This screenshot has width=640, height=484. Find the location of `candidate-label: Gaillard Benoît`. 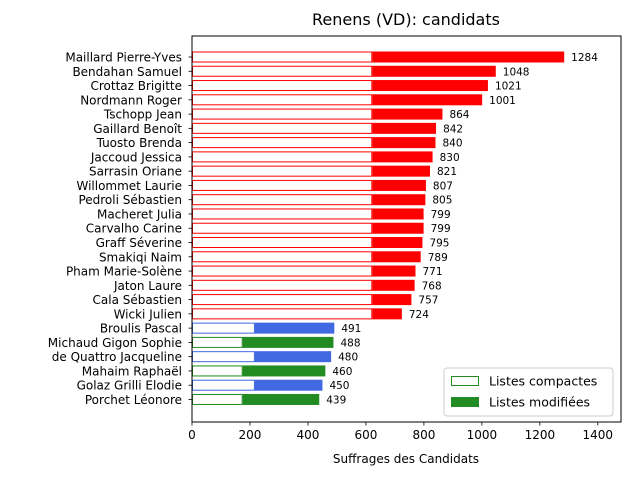

candidate-label: Gaillard Benoît is located at coordinates (137, 129).